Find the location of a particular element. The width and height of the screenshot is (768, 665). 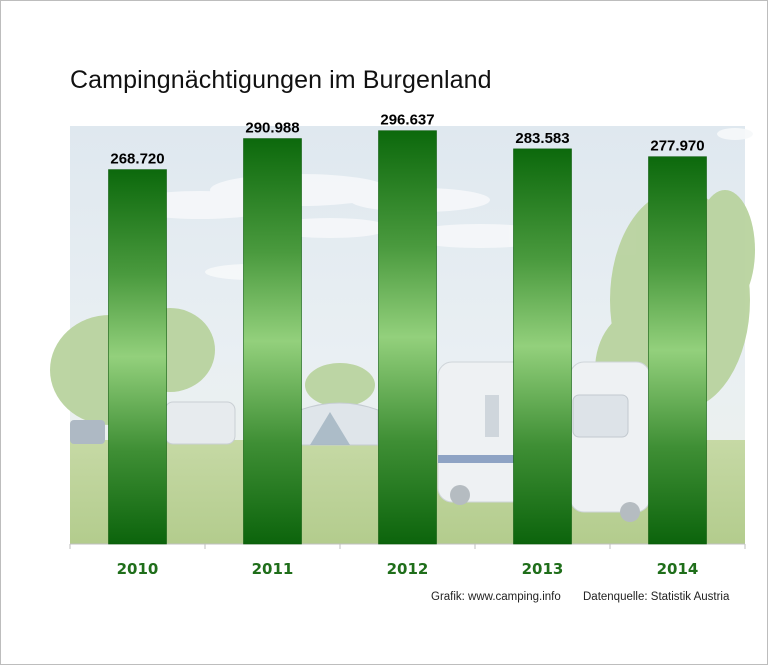

x-ticks is located at coordinates (407, 546).